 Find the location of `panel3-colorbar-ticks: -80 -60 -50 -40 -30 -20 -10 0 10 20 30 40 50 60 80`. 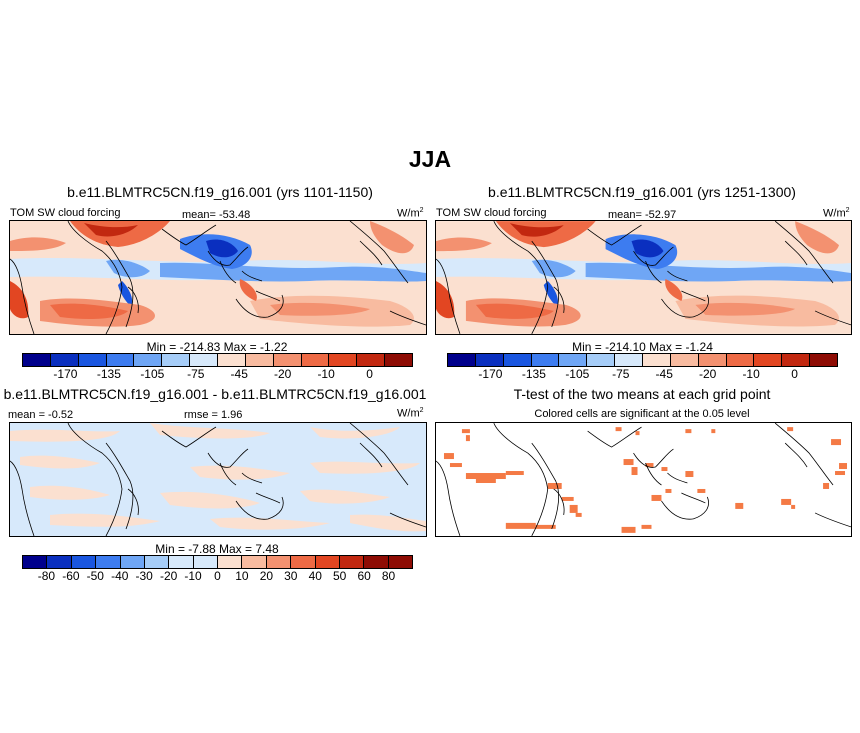

panel3-colorbar-ticks: -80 -60 -50 -40 -30 -20 -10 0 10 20 30 40 50 60 80 is located at coordinates (217, 576).